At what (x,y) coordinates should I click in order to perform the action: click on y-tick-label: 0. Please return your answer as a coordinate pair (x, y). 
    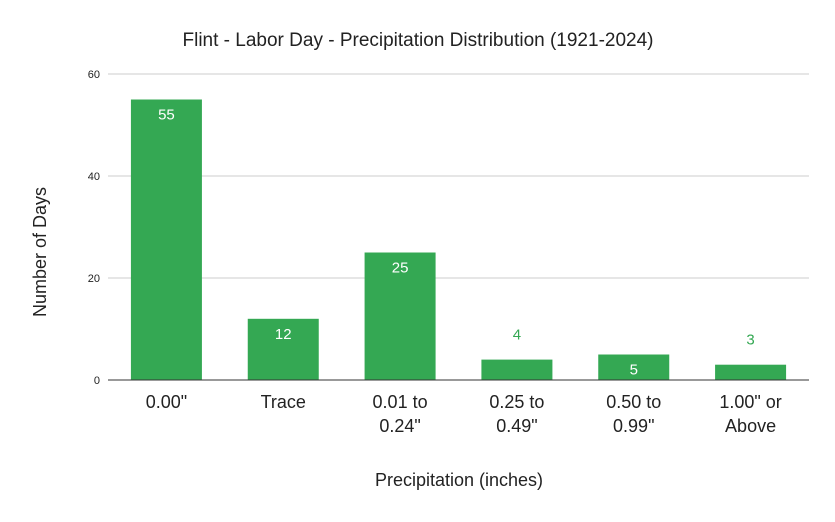
    Looking at the image, I should click on (97, 381).